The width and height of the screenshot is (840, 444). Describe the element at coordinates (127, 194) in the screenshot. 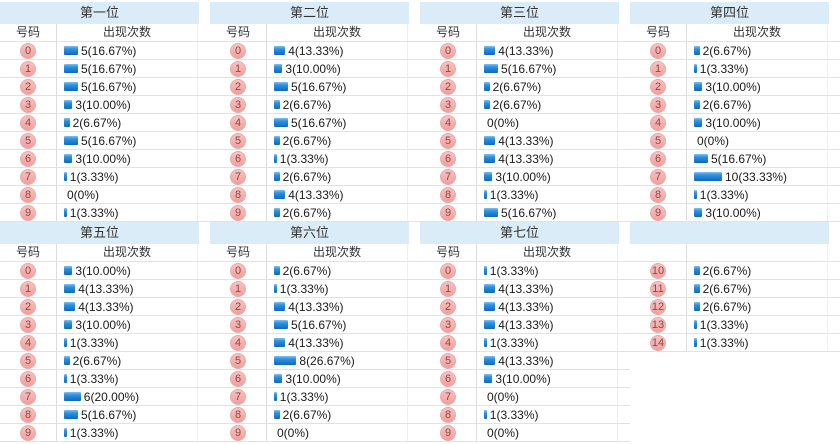

I see `count-cell: 0(0%)` at that location.